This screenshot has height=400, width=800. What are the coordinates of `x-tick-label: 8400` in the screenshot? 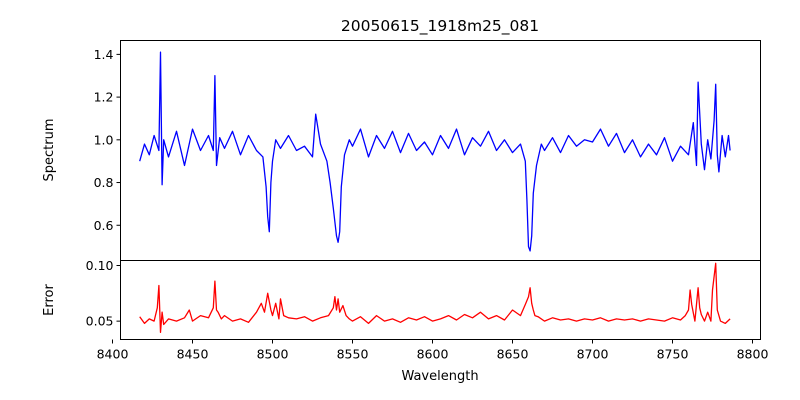 It's located at (113, 354).